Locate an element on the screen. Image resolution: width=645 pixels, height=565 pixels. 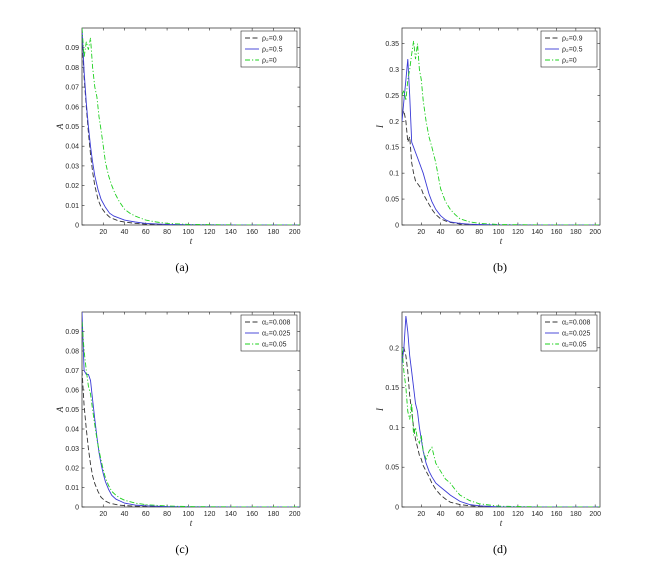
y-tick-label: 0.35 is located at coordinates (392, 44).